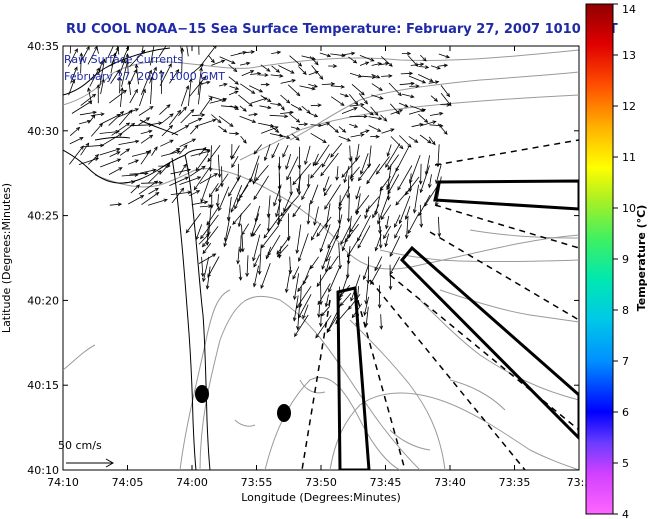 This screenshot has height=519, width=651. What do you see at coordinates (625, 412) in the screenshot?
I see `colorbar-tick-label: 6` at bounding box center [625, 412].